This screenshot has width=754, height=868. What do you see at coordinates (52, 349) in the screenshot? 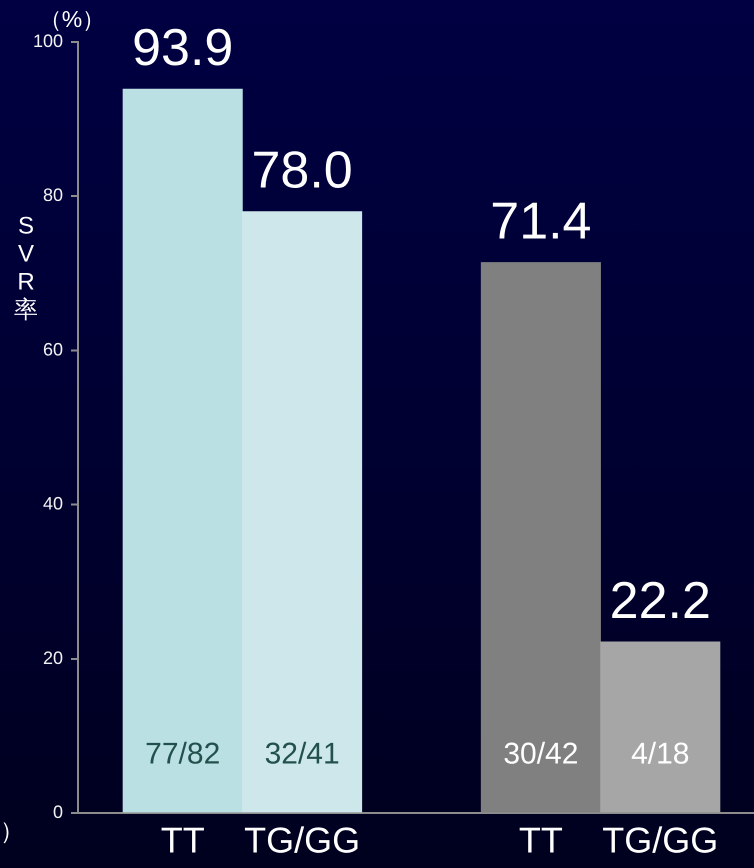
I see `y-tick-label: 60` at bounding box center [52, 349].